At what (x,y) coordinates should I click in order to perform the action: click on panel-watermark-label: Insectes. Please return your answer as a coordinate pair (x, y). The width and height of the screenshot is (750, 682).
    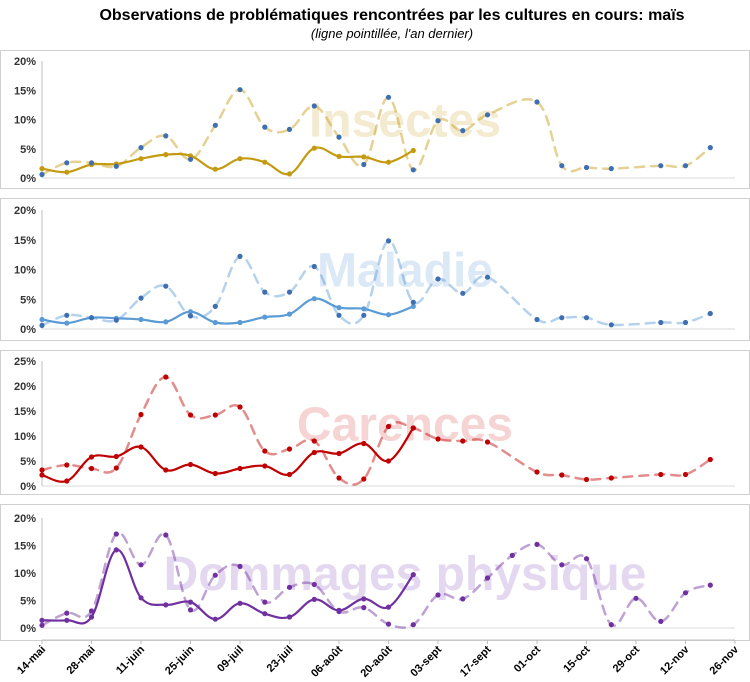
    Looking at the image, I should click on (405, 121).